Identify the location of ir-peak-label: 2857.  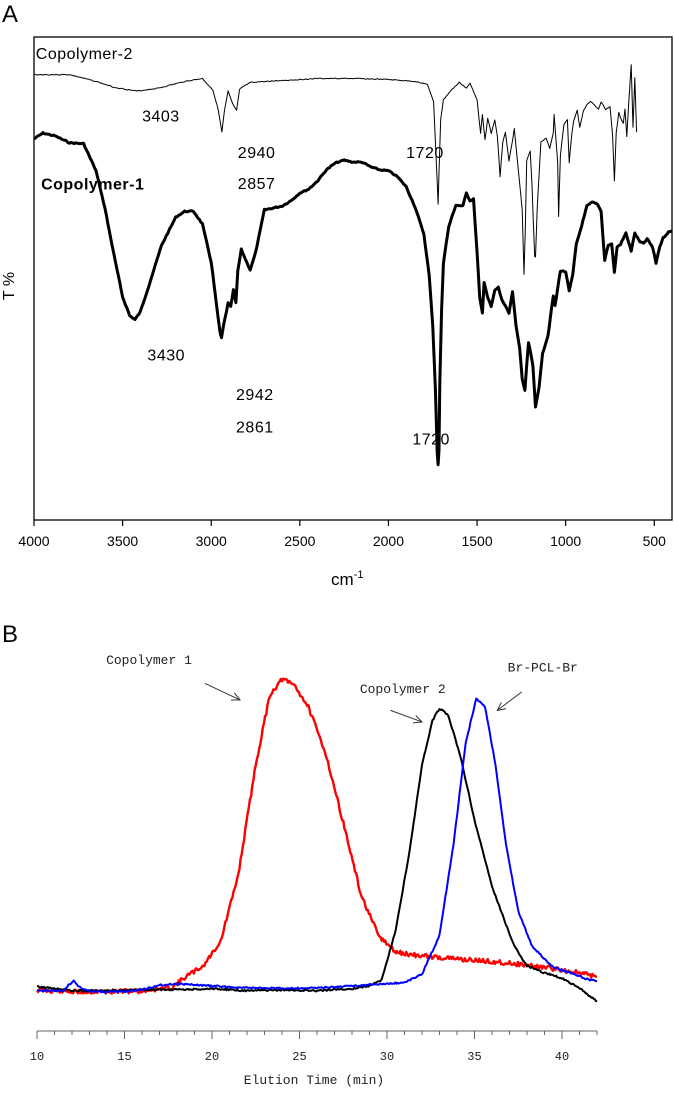
(257, 184).